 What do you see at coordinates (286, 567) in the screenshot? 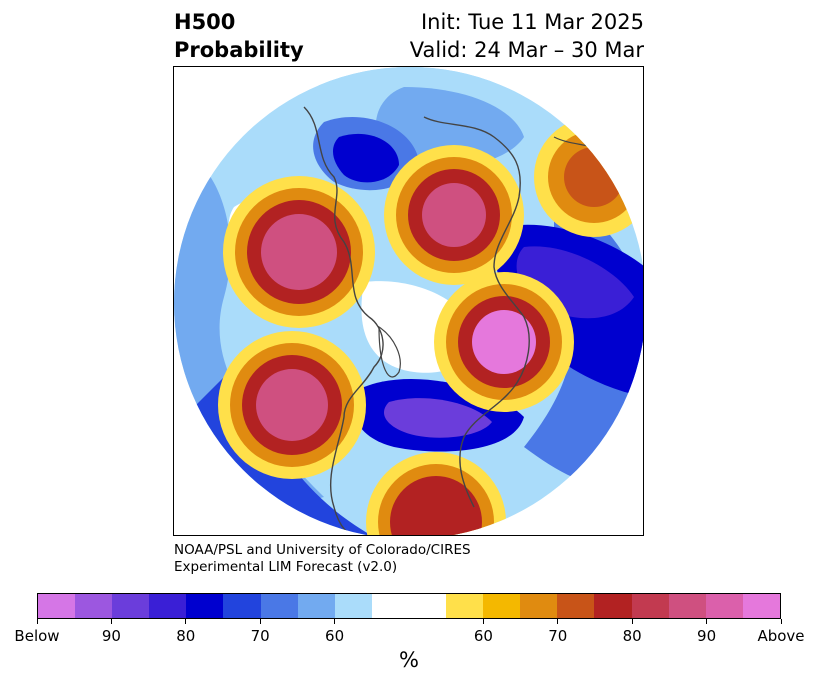
I see `credit-line-2: Experimental LIM Forecast (v2.0)` at bounding box center [286, 567].